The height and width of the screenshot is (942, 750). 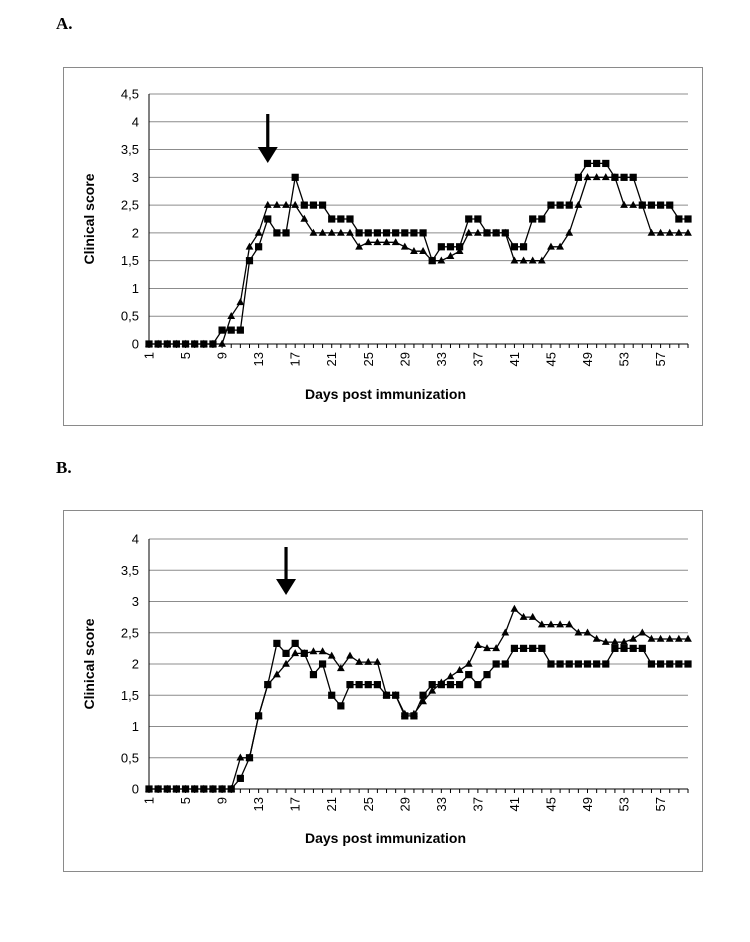 What do you see at coordinates (130, 205) in the screenshot?
I see `y-tick-label: 2,5` at bounding box center [130, 205].